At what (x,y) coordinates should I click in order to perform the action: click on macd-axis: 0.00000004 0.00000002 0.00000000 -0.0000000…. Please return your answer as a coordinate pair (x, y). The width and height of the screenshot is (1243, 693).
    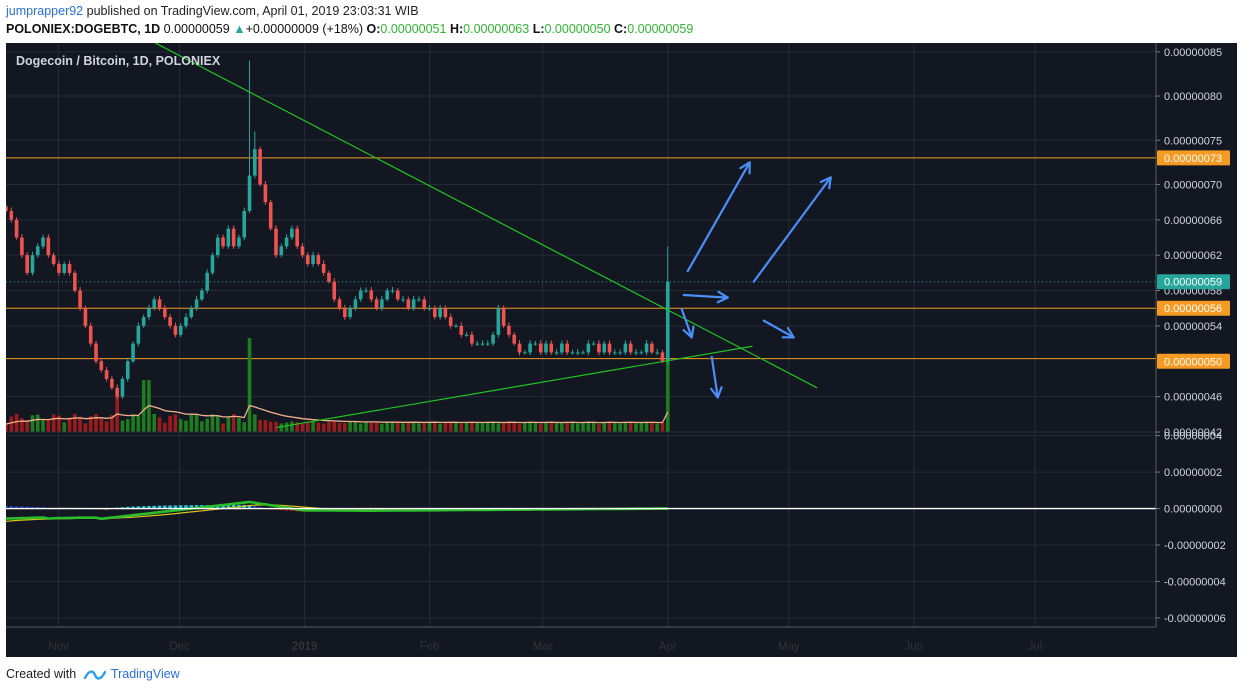
    Looking at the image, I should click on (1191, 528).